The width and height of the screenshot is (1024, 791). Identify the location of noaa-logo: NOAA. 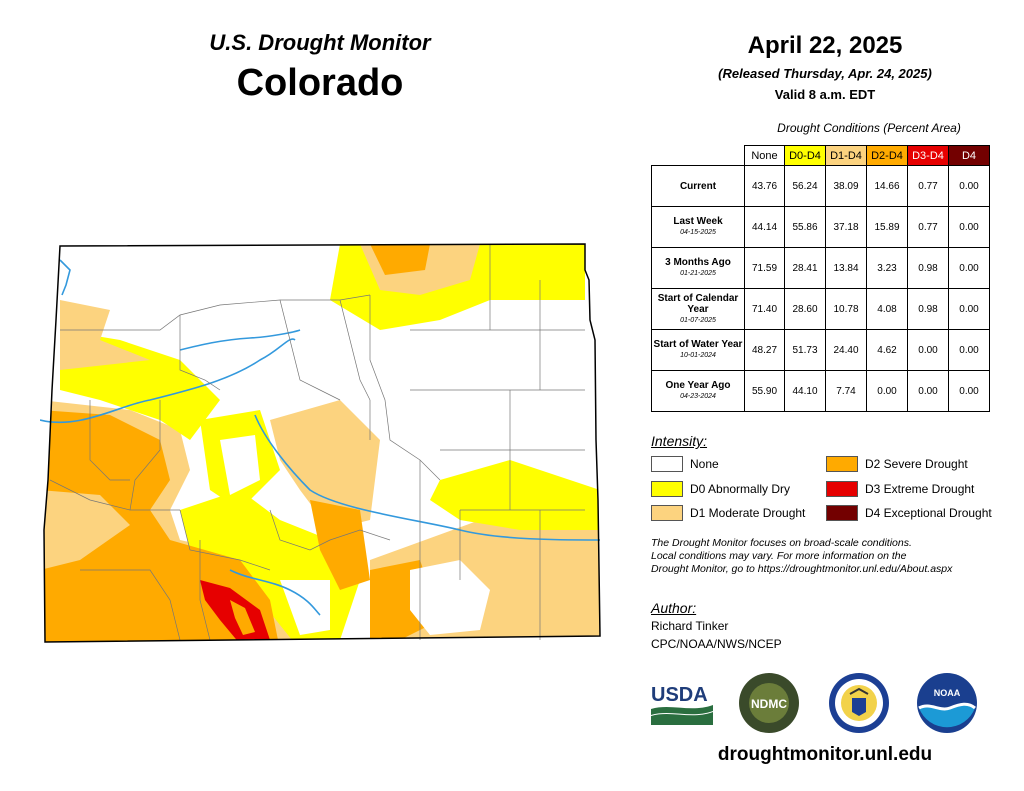
(947, 703).